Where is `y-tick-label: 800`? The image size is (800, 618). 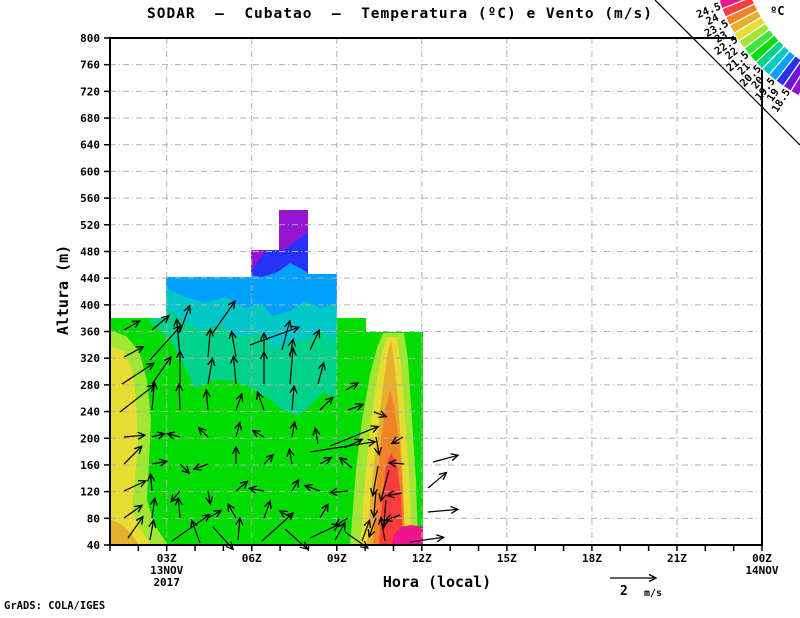
y-tick-label: 800 is located at coordinates (90, 38).